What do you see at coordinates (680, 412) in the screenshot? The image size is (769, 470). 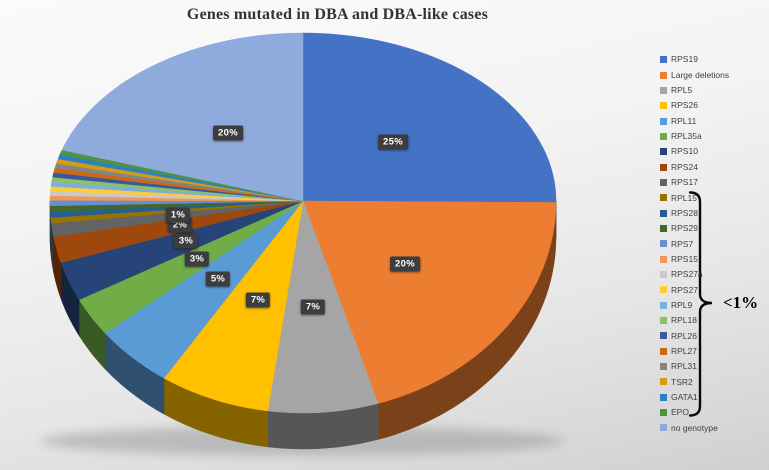 I see `legend-label: EPO` at bounding box center [680, 412].